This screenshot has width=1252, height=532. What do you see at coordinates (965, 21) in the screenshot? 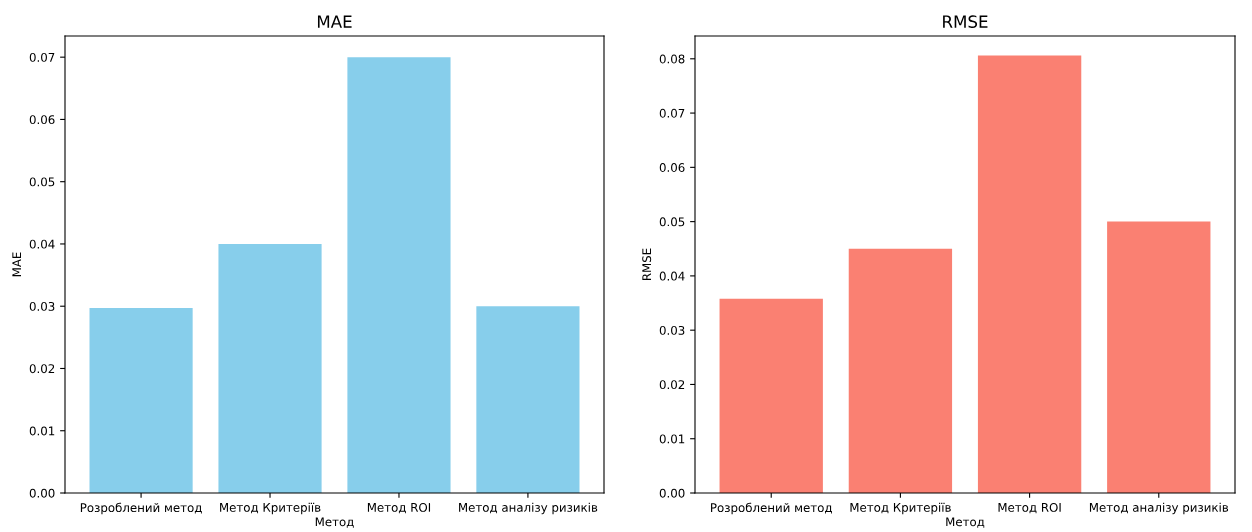
I see `chart-title: RMSE` at bounding box center [965, 21].